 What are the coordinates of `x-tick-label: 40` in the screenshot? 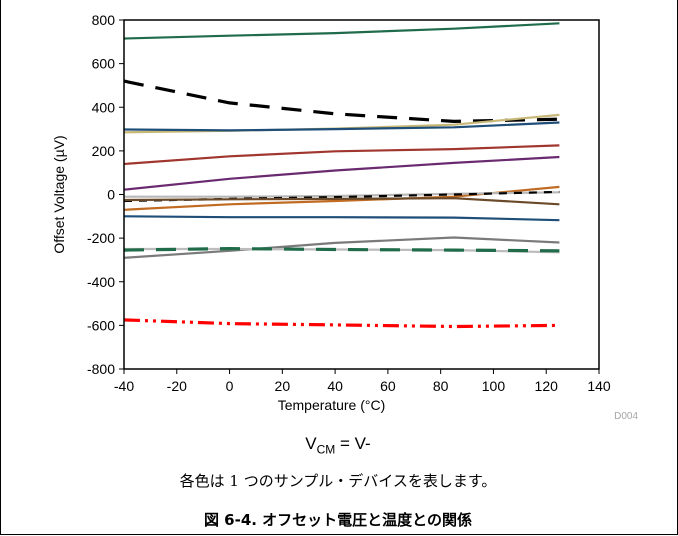 It's located at (335, 386).